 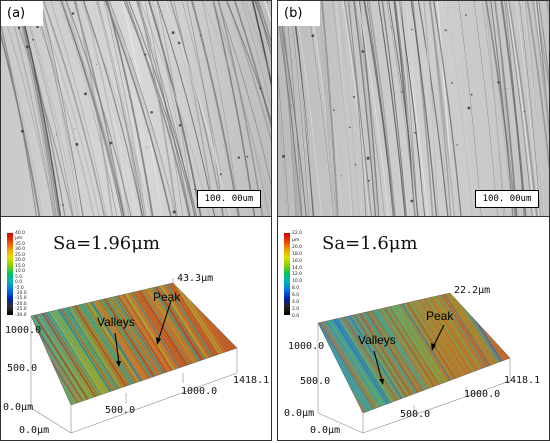 What do you see at coordinates (20, 236) in the screenshot?
I see `colorbar-tick: 40.0 μm` at bounding box center [20, 236].